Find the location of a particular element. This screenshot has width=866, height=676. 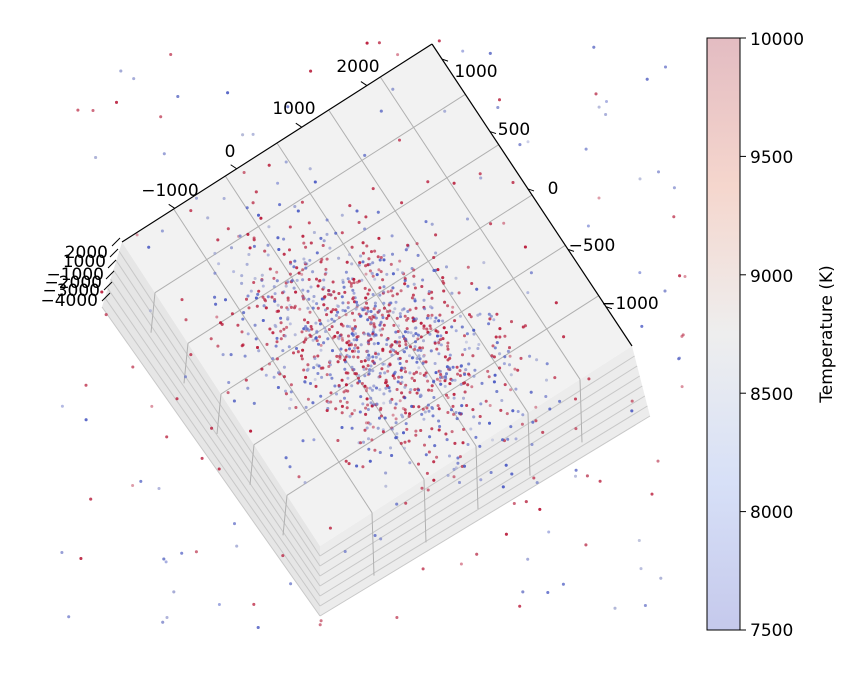

colorbar-ticks is located at coordinates (743, 334).